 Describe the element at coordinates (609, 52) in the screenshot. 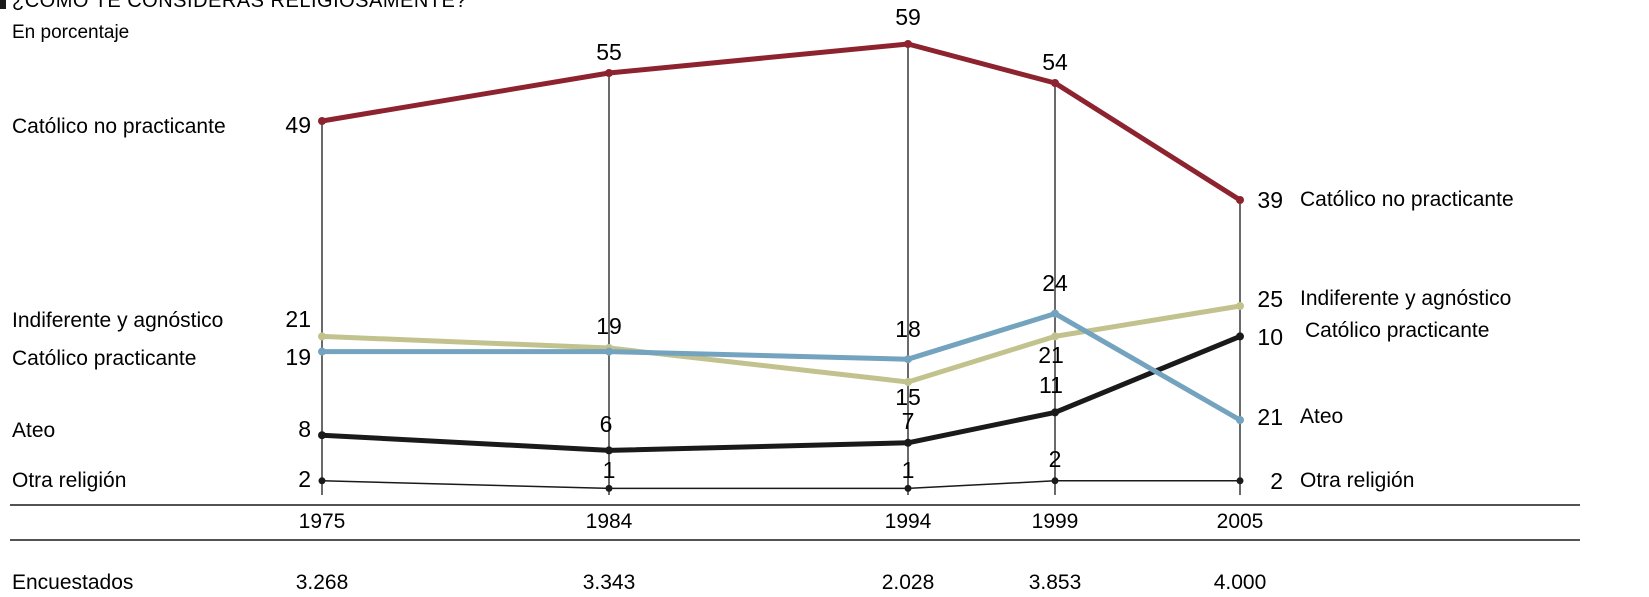

I see `data-label: 55` at that location.